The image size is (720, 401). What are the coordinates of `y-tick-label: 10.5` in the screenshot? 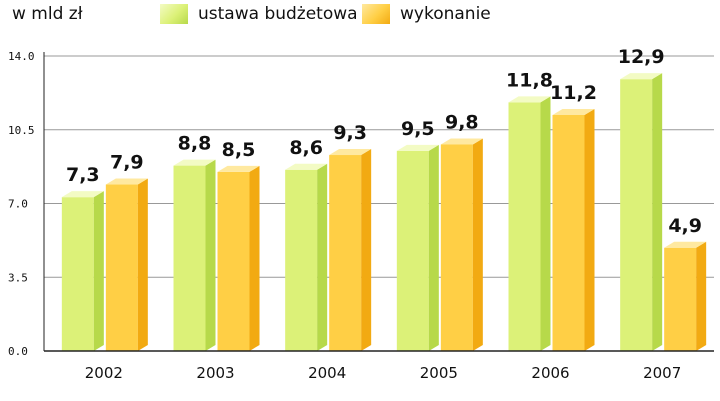 It's located at (21, 130).